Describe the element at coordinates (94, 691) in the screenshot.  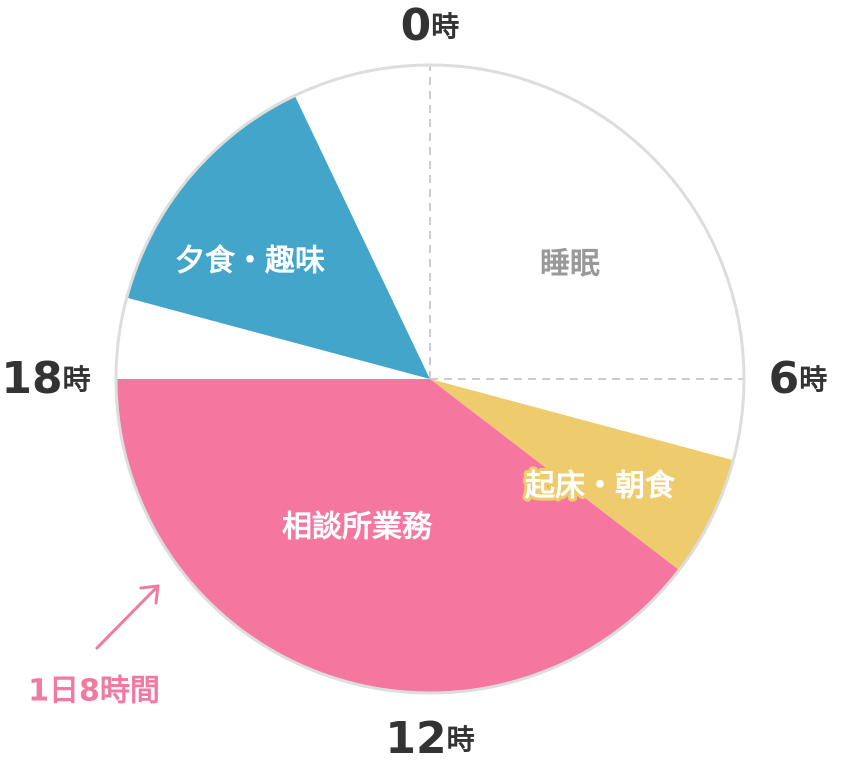
I see `annotation-text: 1日8時間` at that location.